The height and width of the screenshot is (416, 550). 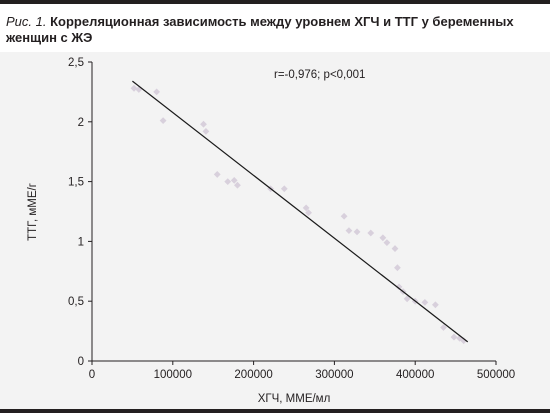 I want to click on x-tick-label: 300000, so click(x=334, y=375).